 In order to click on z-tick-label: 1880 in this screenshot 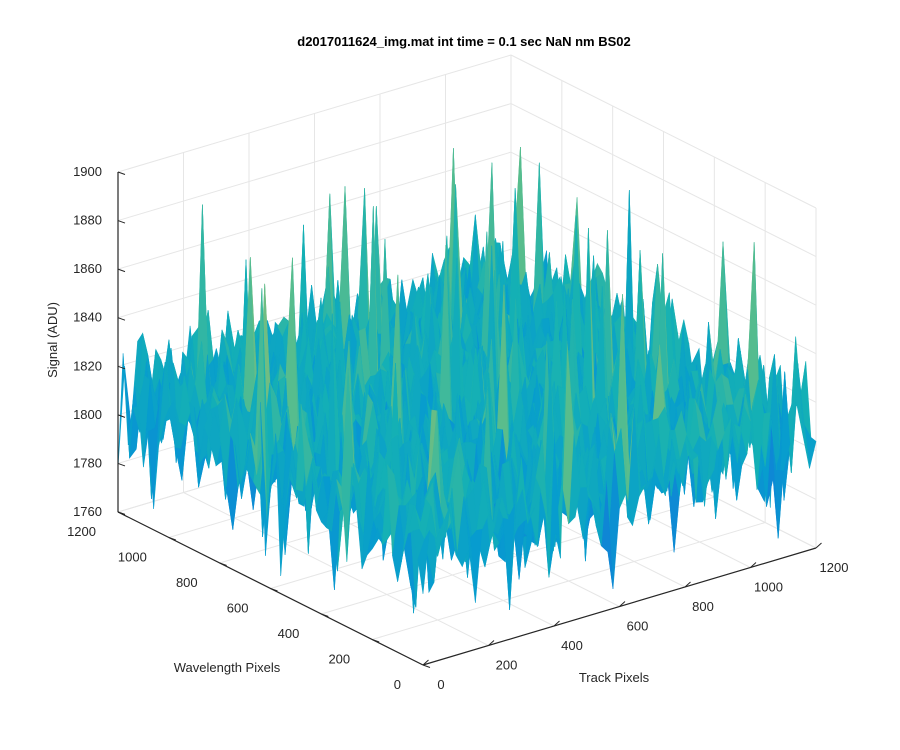, I will do `click(87, 220)`.